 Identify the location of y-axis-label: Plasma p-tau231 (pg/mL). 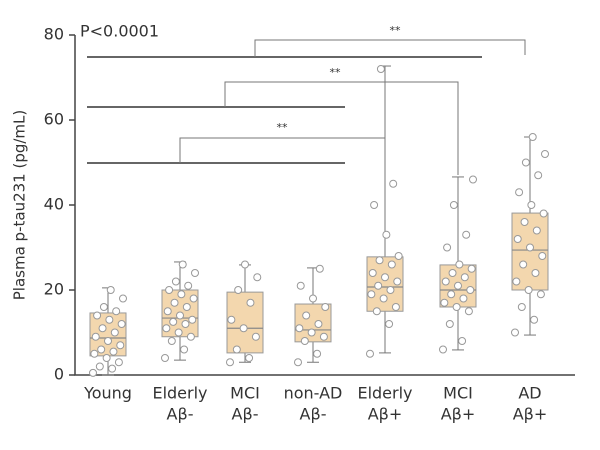
(20, 205).